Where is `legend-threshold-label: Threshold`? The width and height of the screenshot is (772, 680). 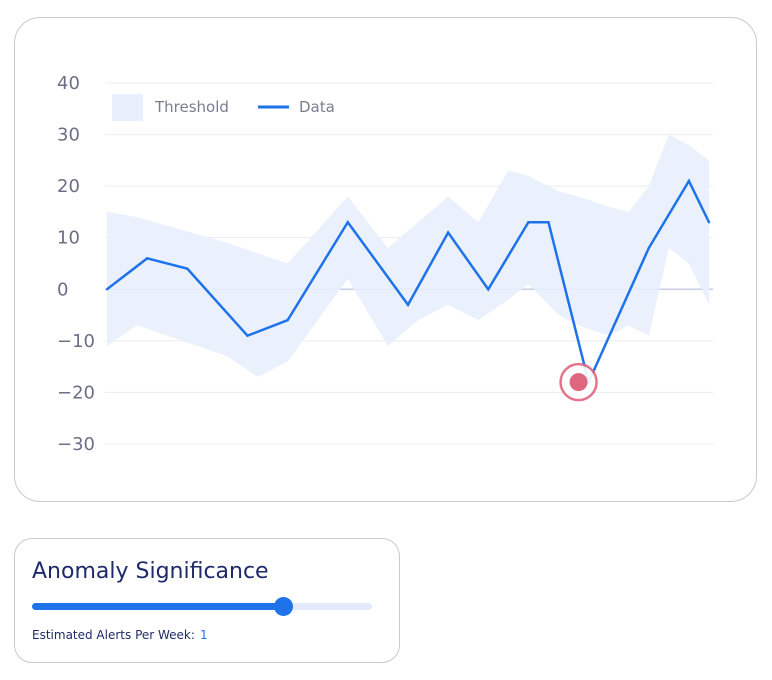
legend-threshold-label: Threshold is located at coordinates (191, 107).